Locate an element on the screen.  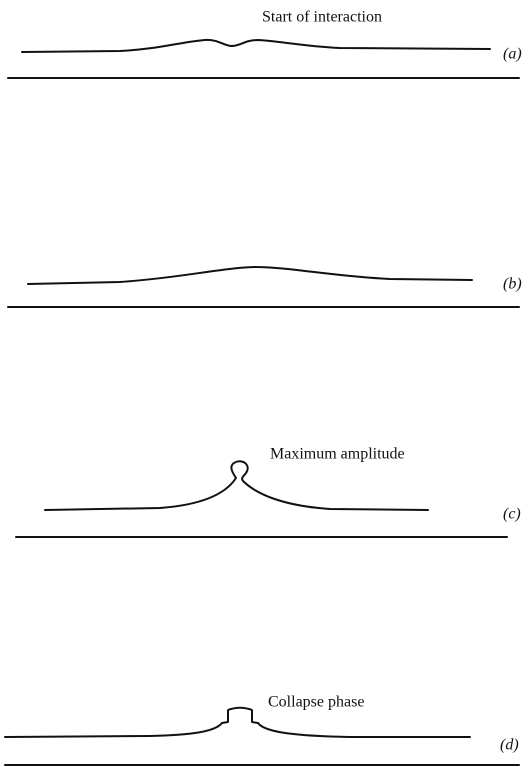
annotation: Collapse phase is located at coordinates (316, 702).